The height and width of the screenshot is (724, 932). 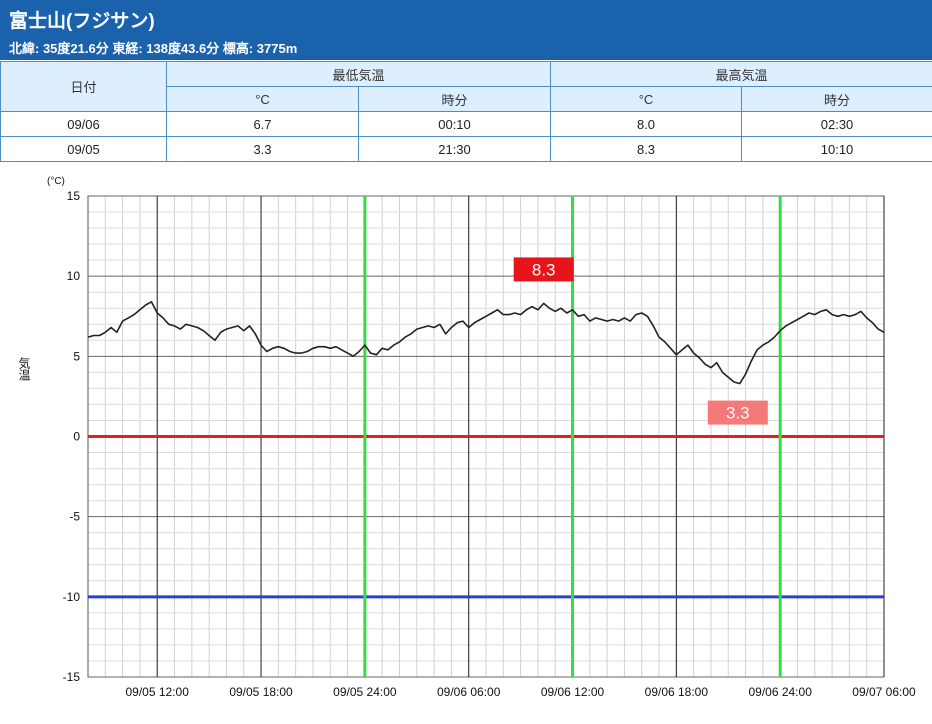 What do you see at coordinates (74, 196) in the screenshot?
I see `y-tick-label: 15` at bounding box center [74, 196].